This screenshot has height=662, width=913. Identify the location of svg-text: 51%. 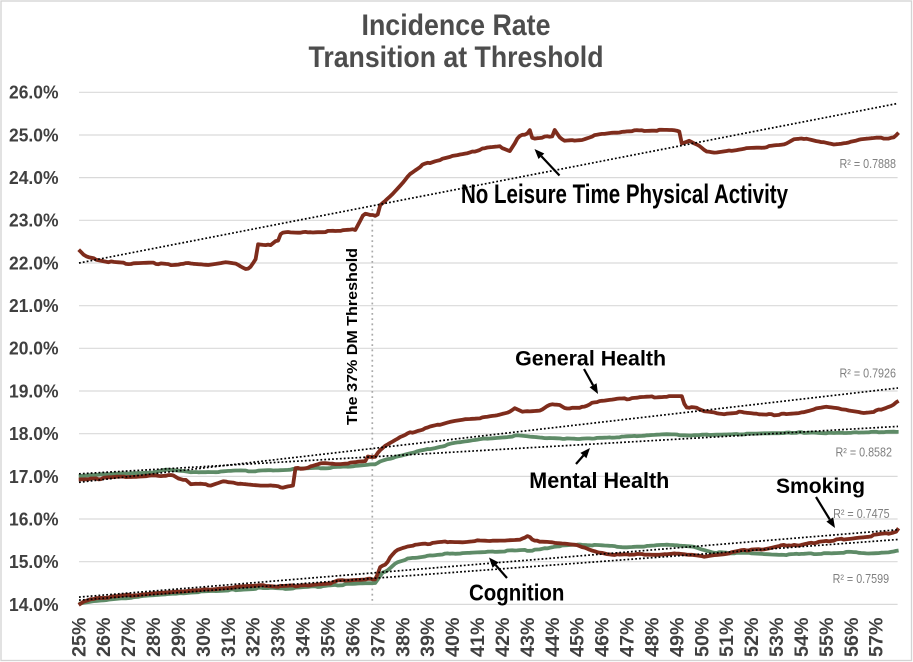
(727, 638).